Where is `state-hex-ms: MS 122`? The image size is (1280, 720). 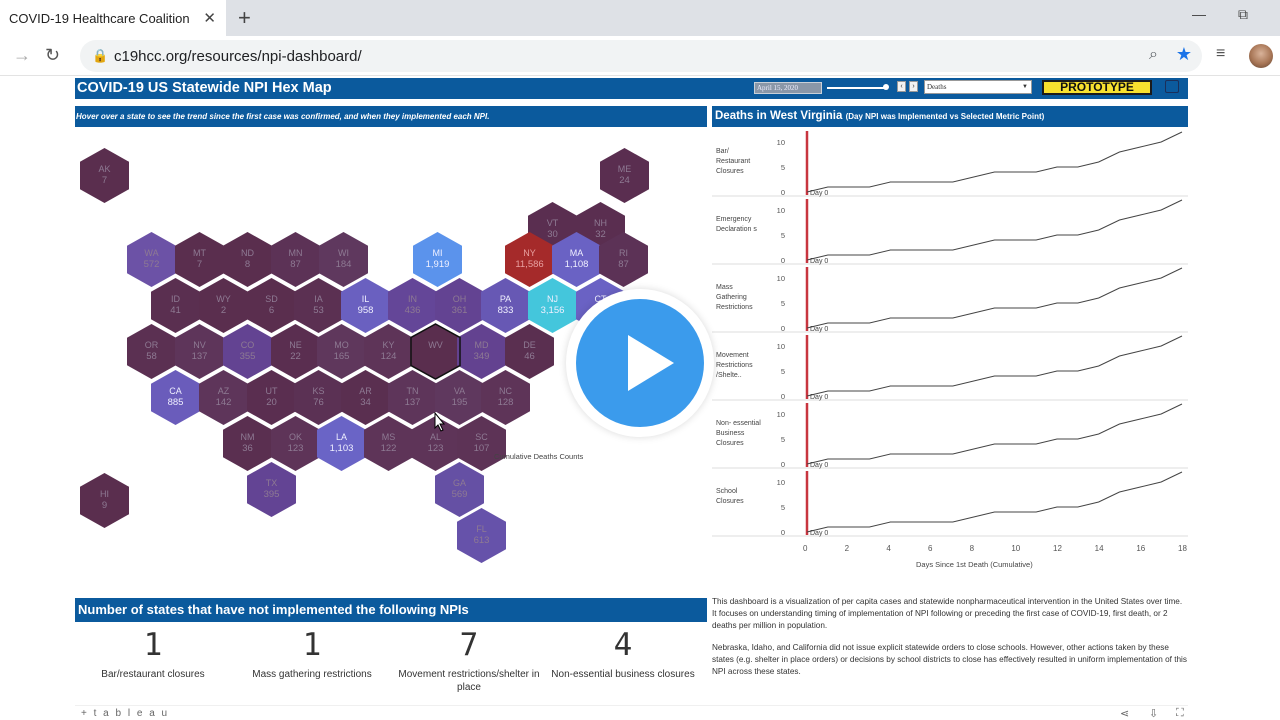 state-hex-ms: MS 122 is located at coordinates (388, 443).